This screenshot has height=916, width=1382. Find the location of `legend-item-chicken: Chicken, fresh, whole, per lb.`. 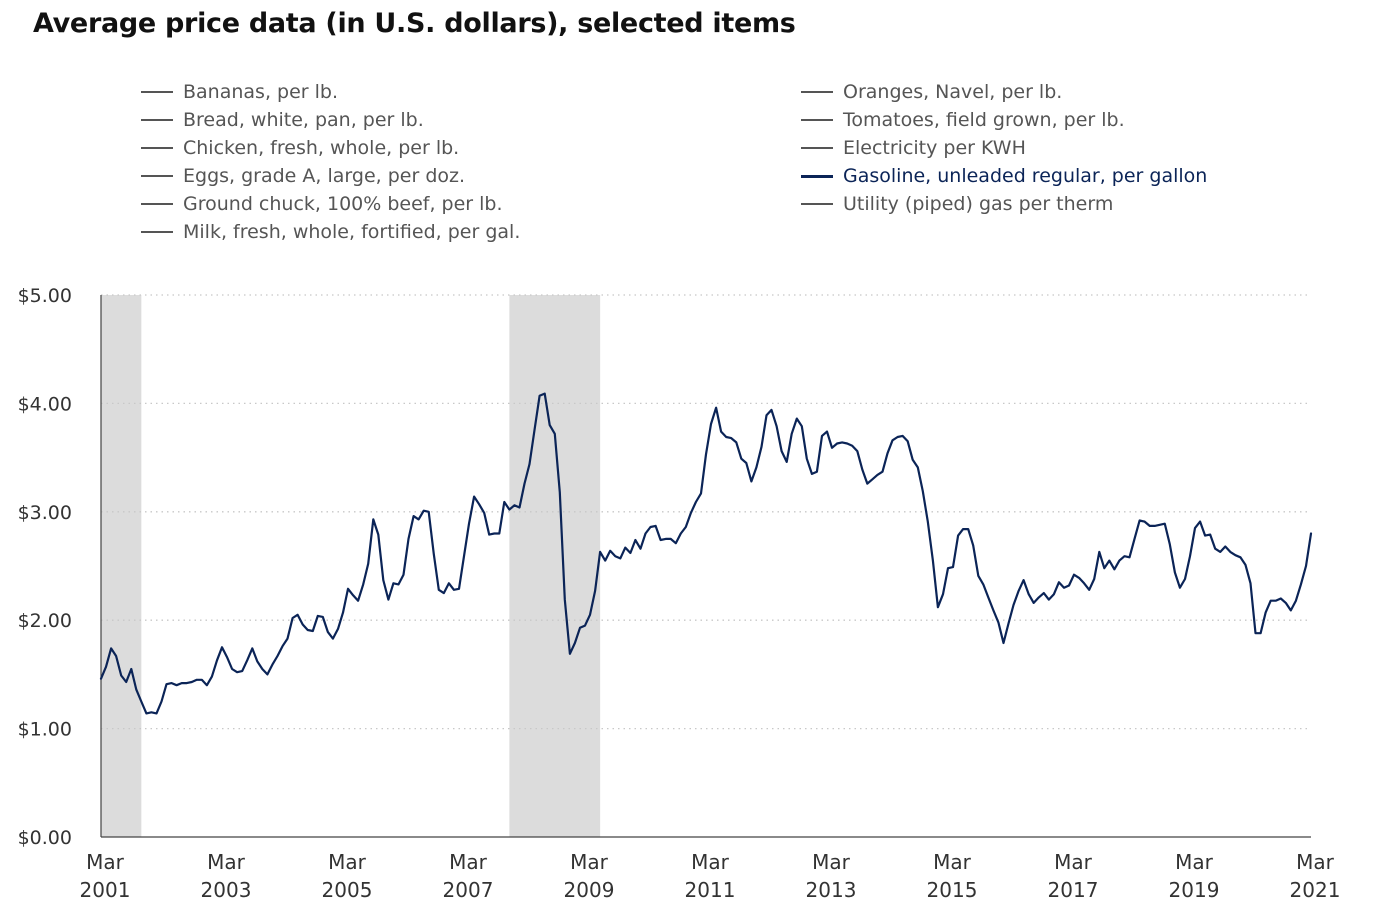

legend-item-chicken: Chicken, fresh, whole, per lb. is located at coordinates (300, 148).